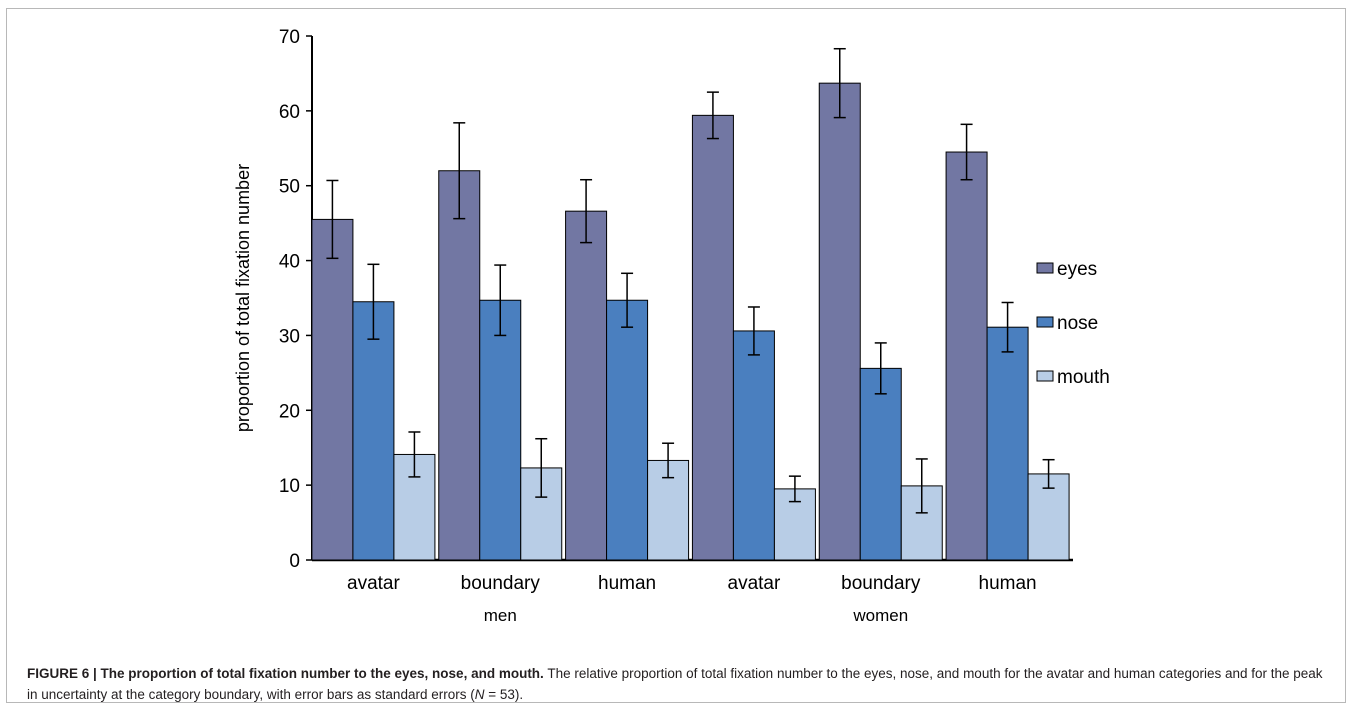 The image size is (1354, 716). What do you see at coordinates (294, 561) in the screenshot?
I see `y-tick-label: 0` at bounding box center [294, 561].